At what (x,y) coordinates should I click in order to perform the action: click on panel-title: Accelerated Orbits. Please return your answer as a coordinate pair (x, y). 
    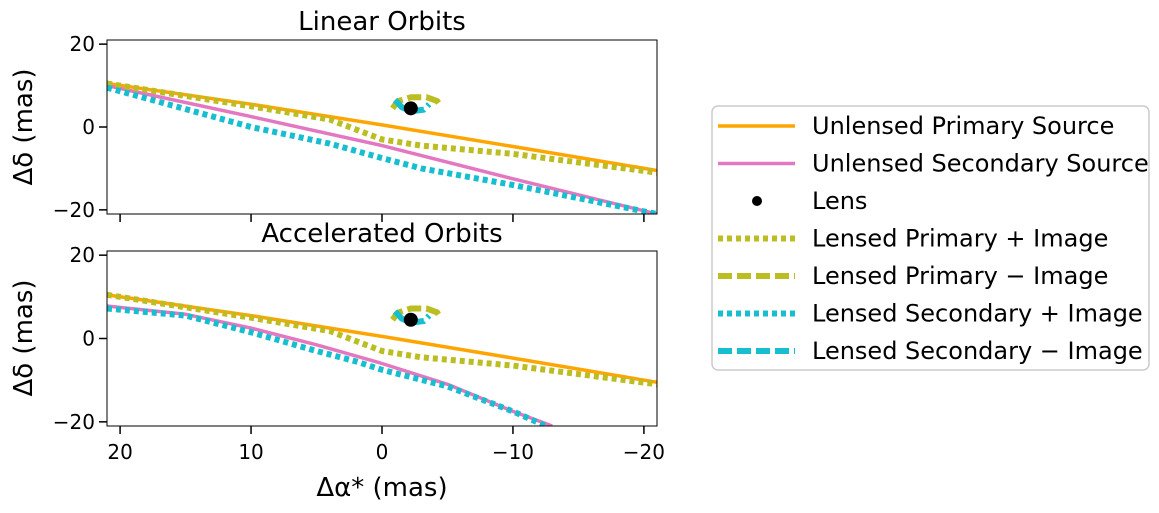
    Looking at the image, I should click on (381, 234).